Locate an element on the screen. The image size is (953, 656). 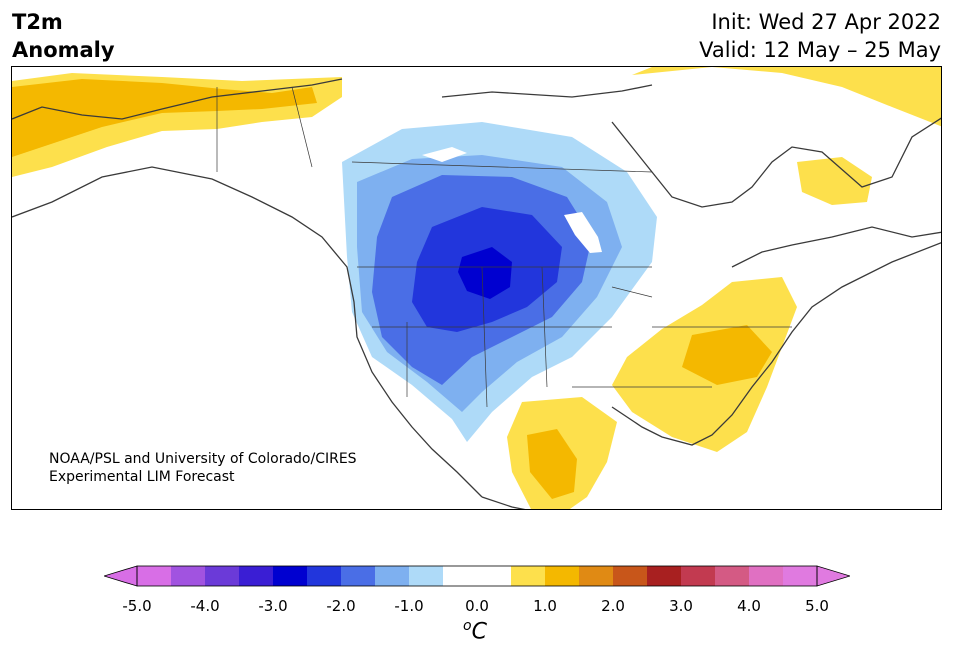
map-title: T2m Anomaly is located at coordinates (63, 36).